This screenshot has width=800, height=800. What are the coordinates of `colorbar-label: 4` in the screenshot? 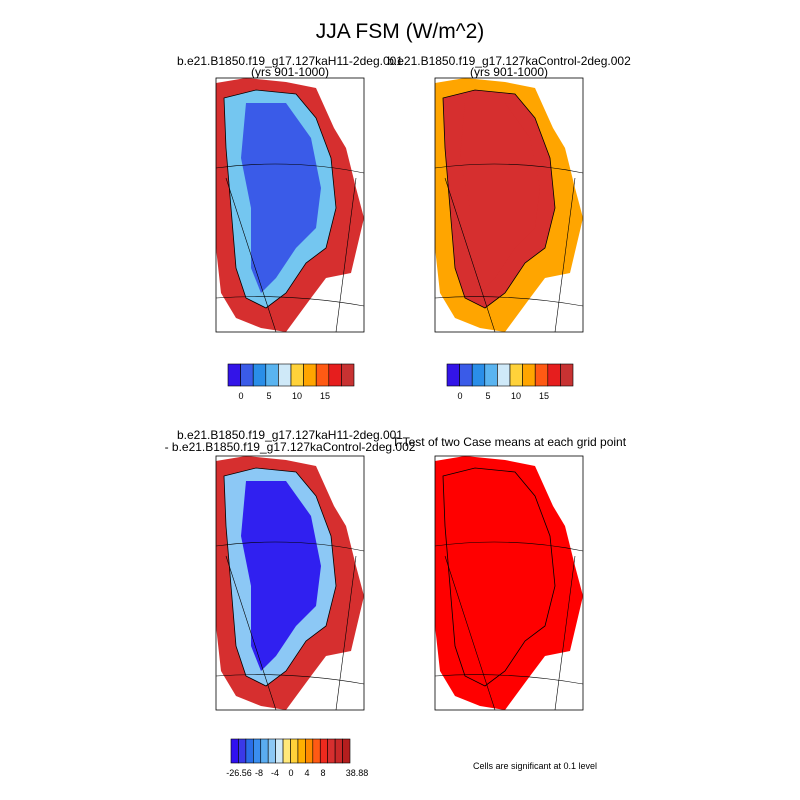 It's located at (306, 773).